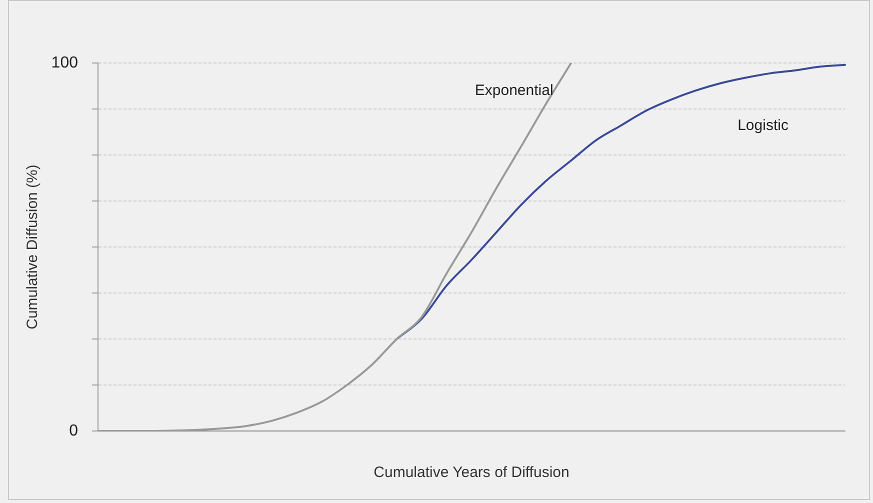  I want to click on x-axis-title: Cumulative Years of Diffusion, so click(472, 473).